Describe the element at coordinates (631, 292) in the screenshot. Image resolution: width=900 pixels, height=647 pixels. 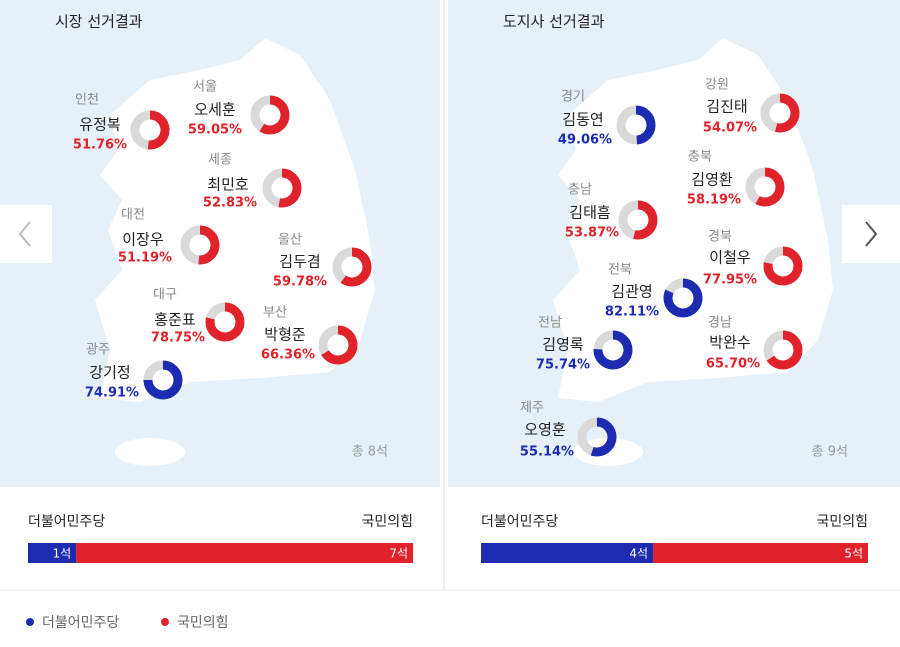
I see `candidate-name: 김관영` at that location.